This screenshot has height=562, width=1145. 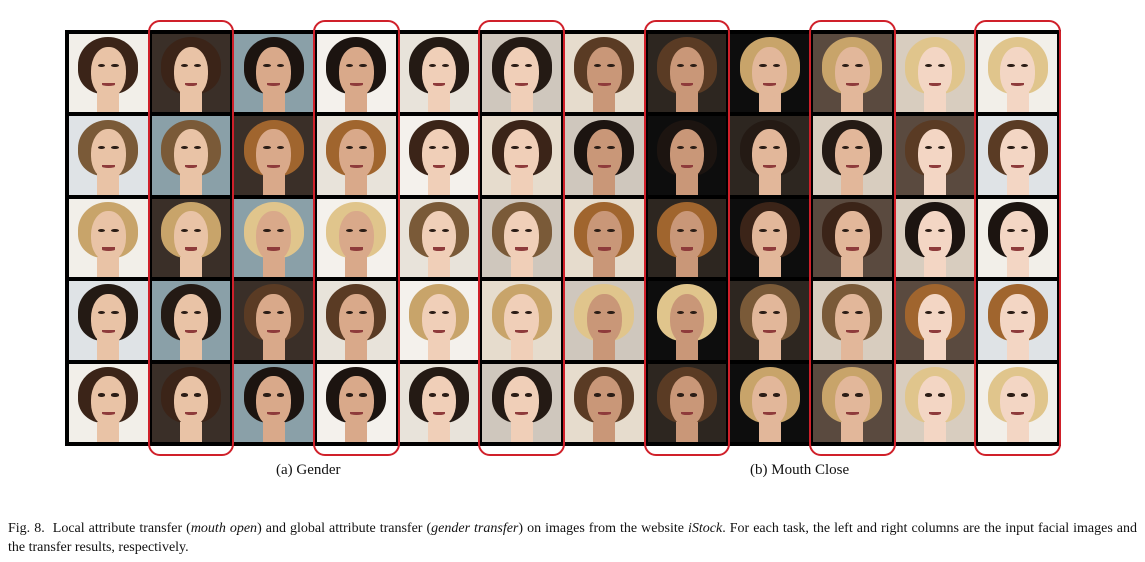 I want to click on caption-text-1: Local attribute transfer (, so click(x=121, y=528).